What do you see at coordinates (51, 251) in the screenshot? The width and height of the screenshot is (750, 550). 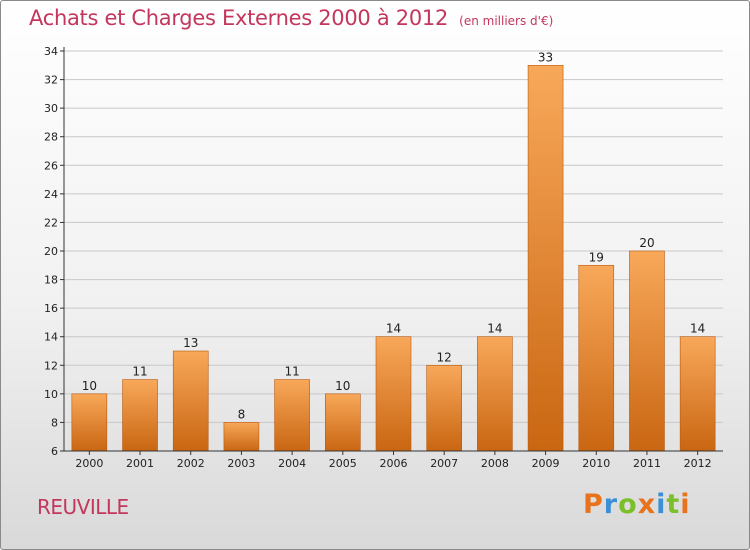 I see `y-tick-label: 20` at bounding box center [51, 251].